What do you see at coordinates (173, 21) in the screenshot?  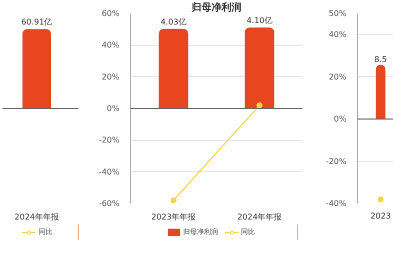 I see `data-label: 4.03亿` at bounding box center [173, 21].